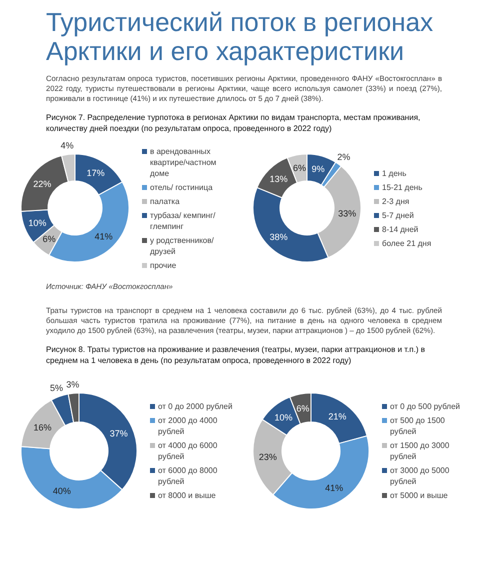 The image size is (480, 575). I want to click on data-label: 21%, so click(337, 416).